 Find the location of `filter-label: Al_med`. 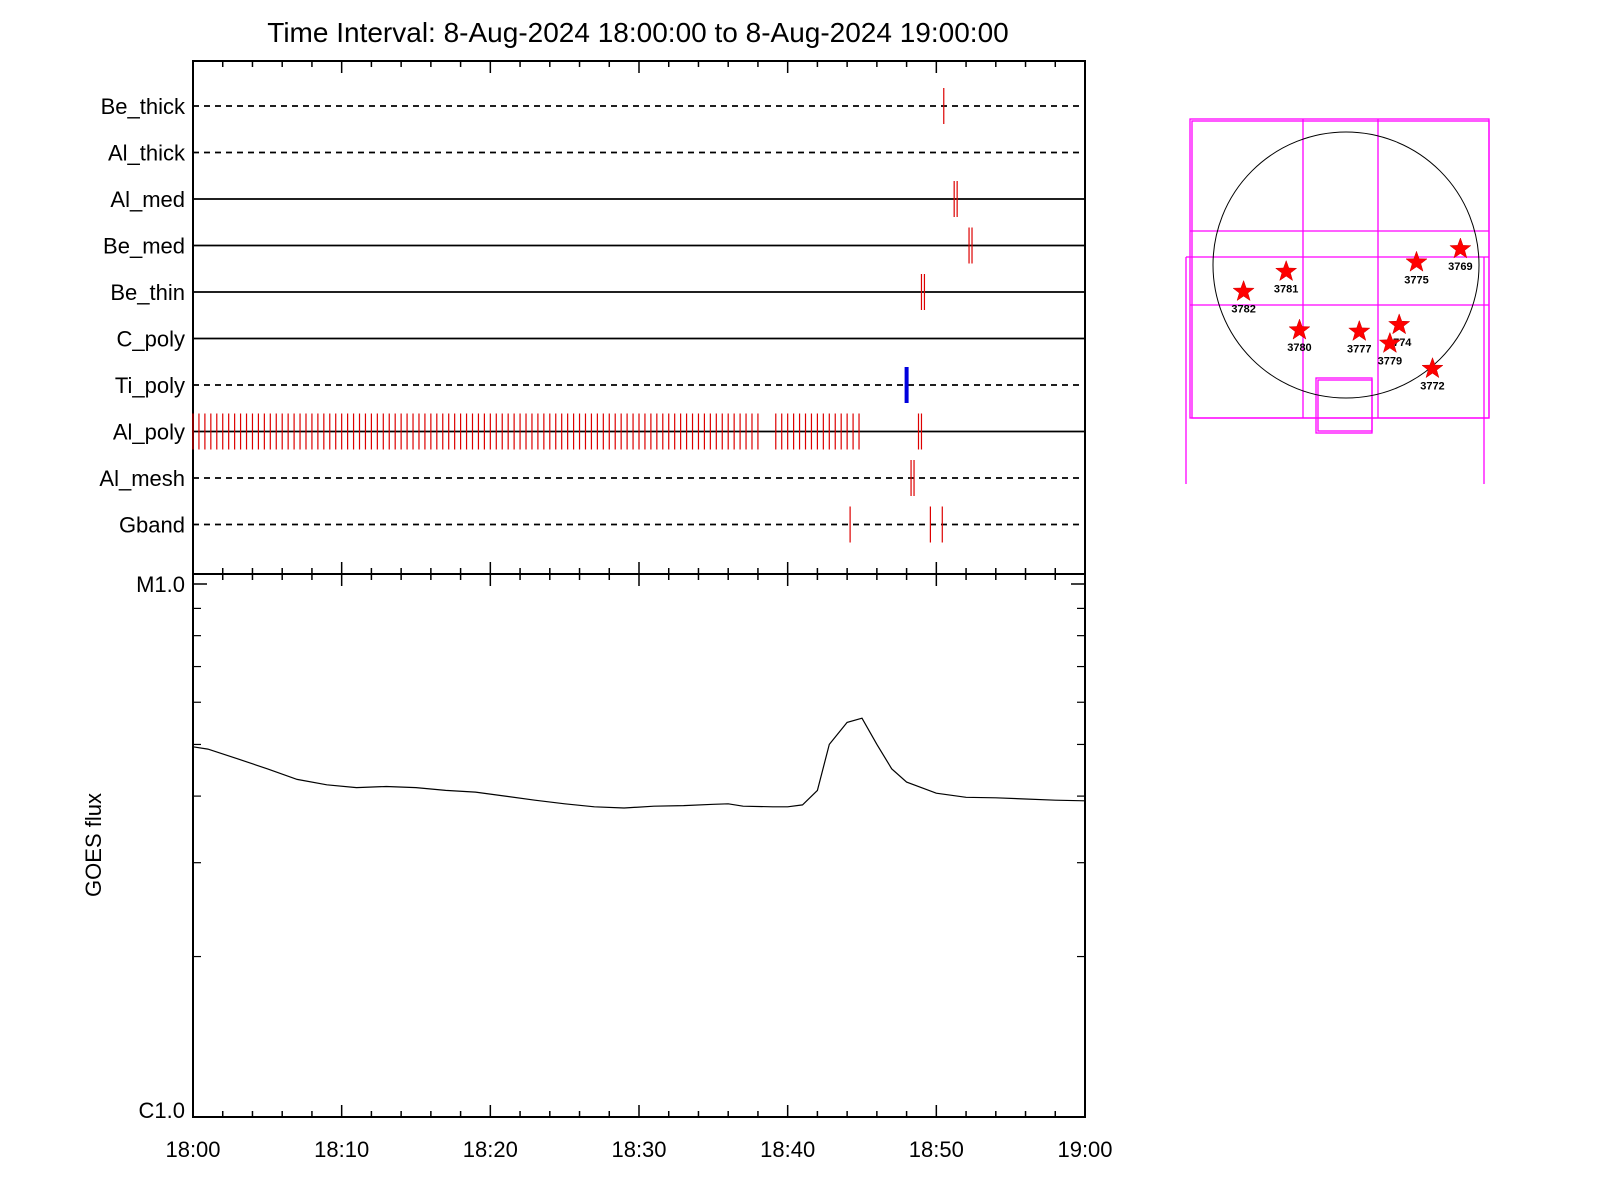

filter-label: Al_med is located at coordinates (147, 199).